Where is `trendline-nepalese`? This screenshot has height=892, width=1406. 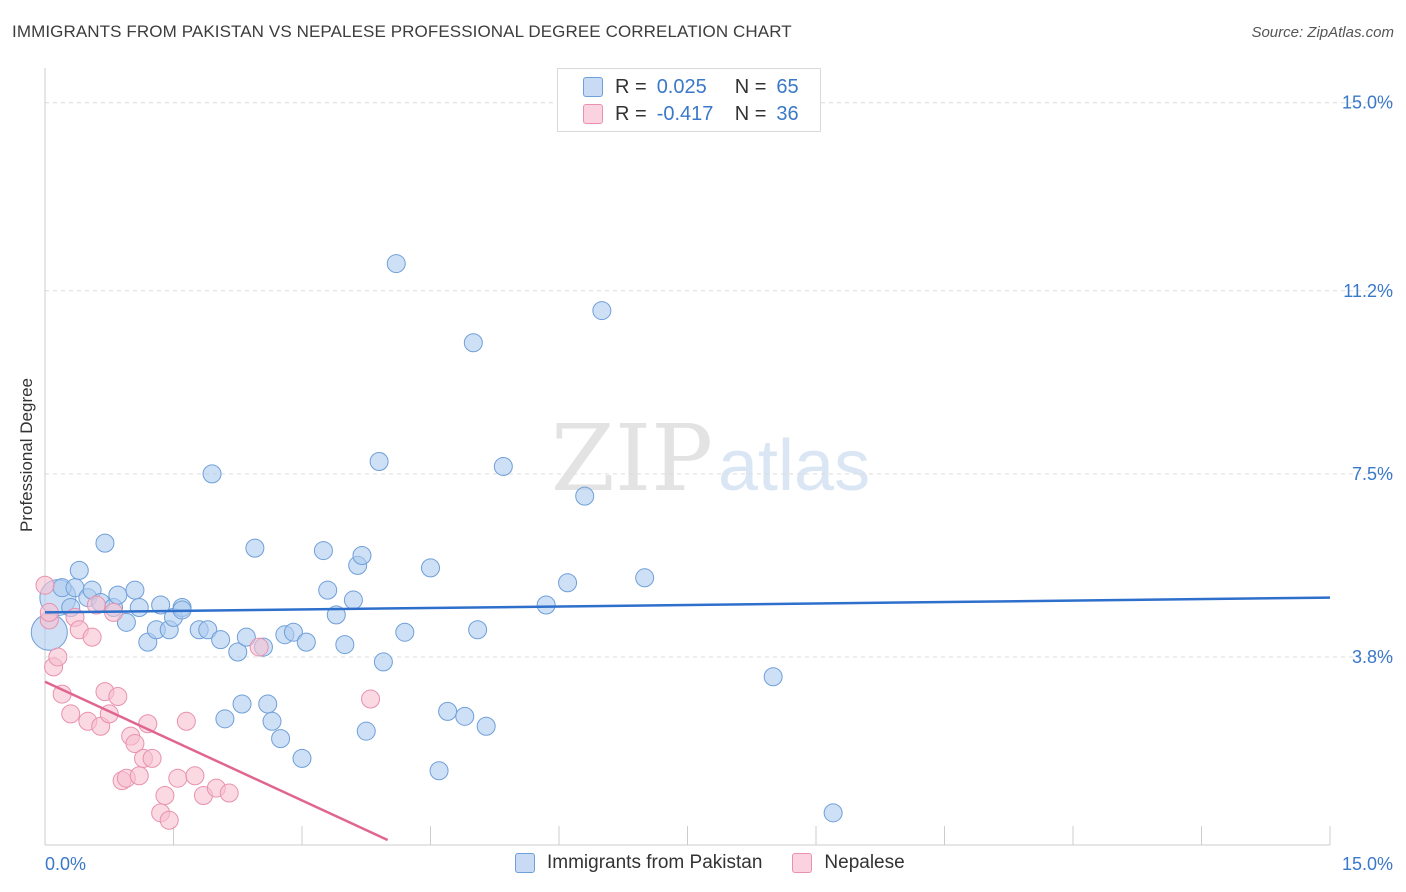 trendline-nepalese is located at coordinates (216, 761).